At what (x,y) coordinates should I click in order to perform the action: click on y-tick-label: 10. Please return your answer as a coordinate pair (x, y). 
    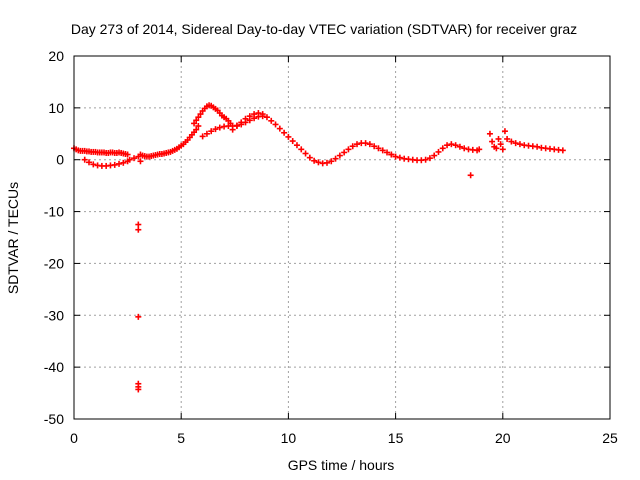
    Looking at the image, I should click on (56, 108).